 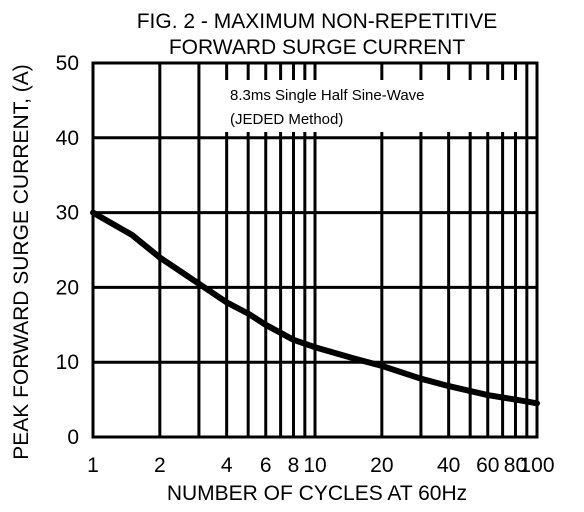 What do you see at coordinates (536, 465) in the screenshot?
I see `x-tick-label-10: 100` at bounding box center [536, 465].